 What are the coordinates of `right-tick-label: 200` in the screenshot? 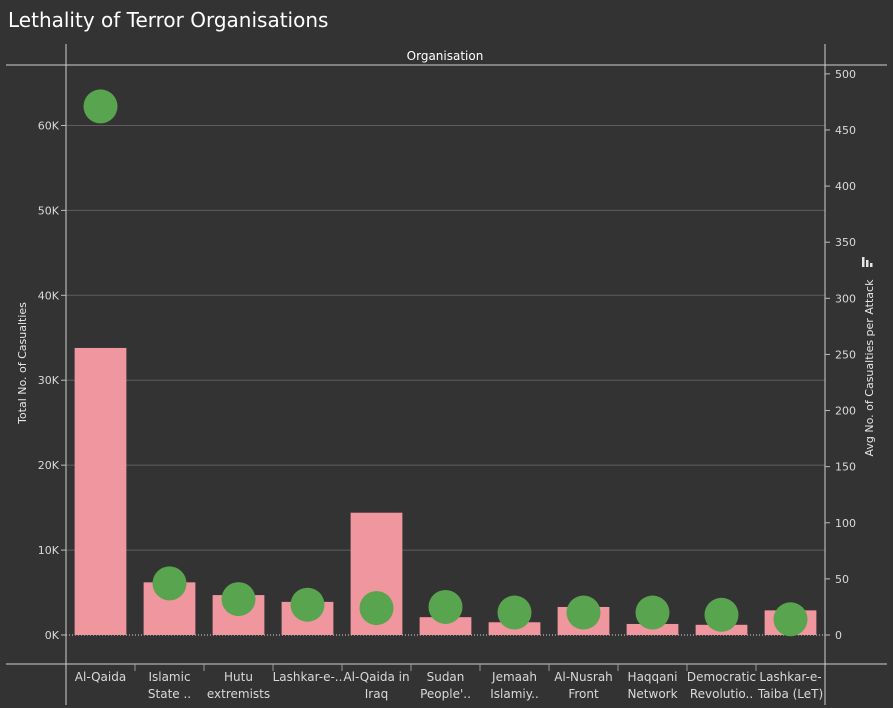 It's located at (845, 411).